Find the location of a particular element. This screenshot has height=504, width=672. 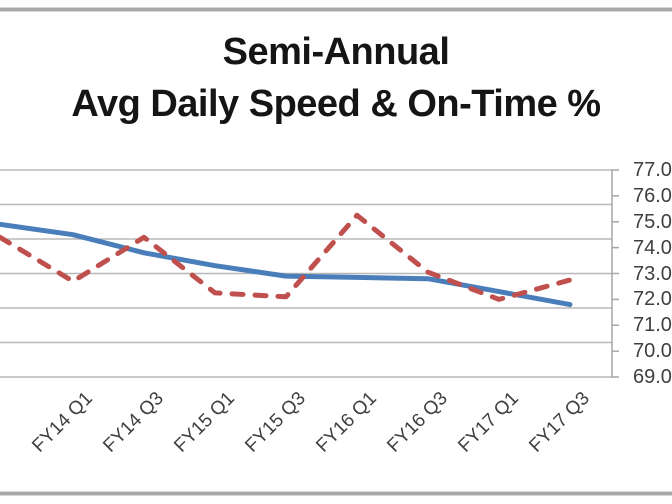

avg-daily-speed-line is located at coordinates (286, 264).